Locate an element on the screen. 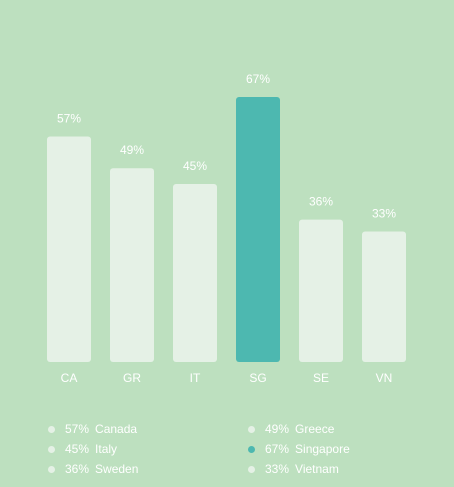 This screenshot has height=487, width=454. legend-item: 45% Italy is located at coordinates (148, 449).